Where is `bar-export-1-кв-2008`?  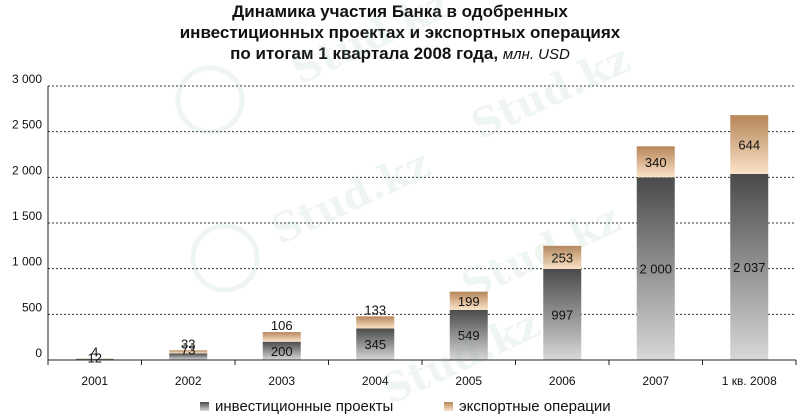 bar-export-1-кв-2008 is located at coordinates (749, 144).